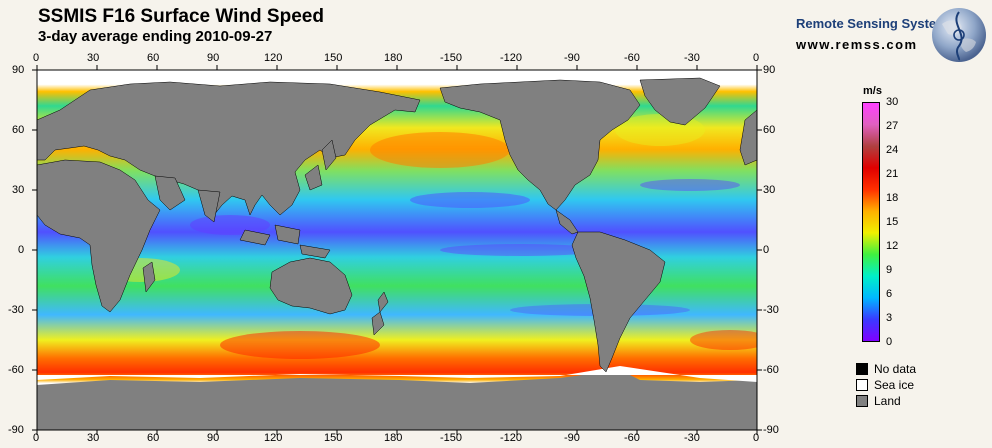 The height and width of the screenshot is (448, 992). I want to click on land-antarctica, so click(397, 407).